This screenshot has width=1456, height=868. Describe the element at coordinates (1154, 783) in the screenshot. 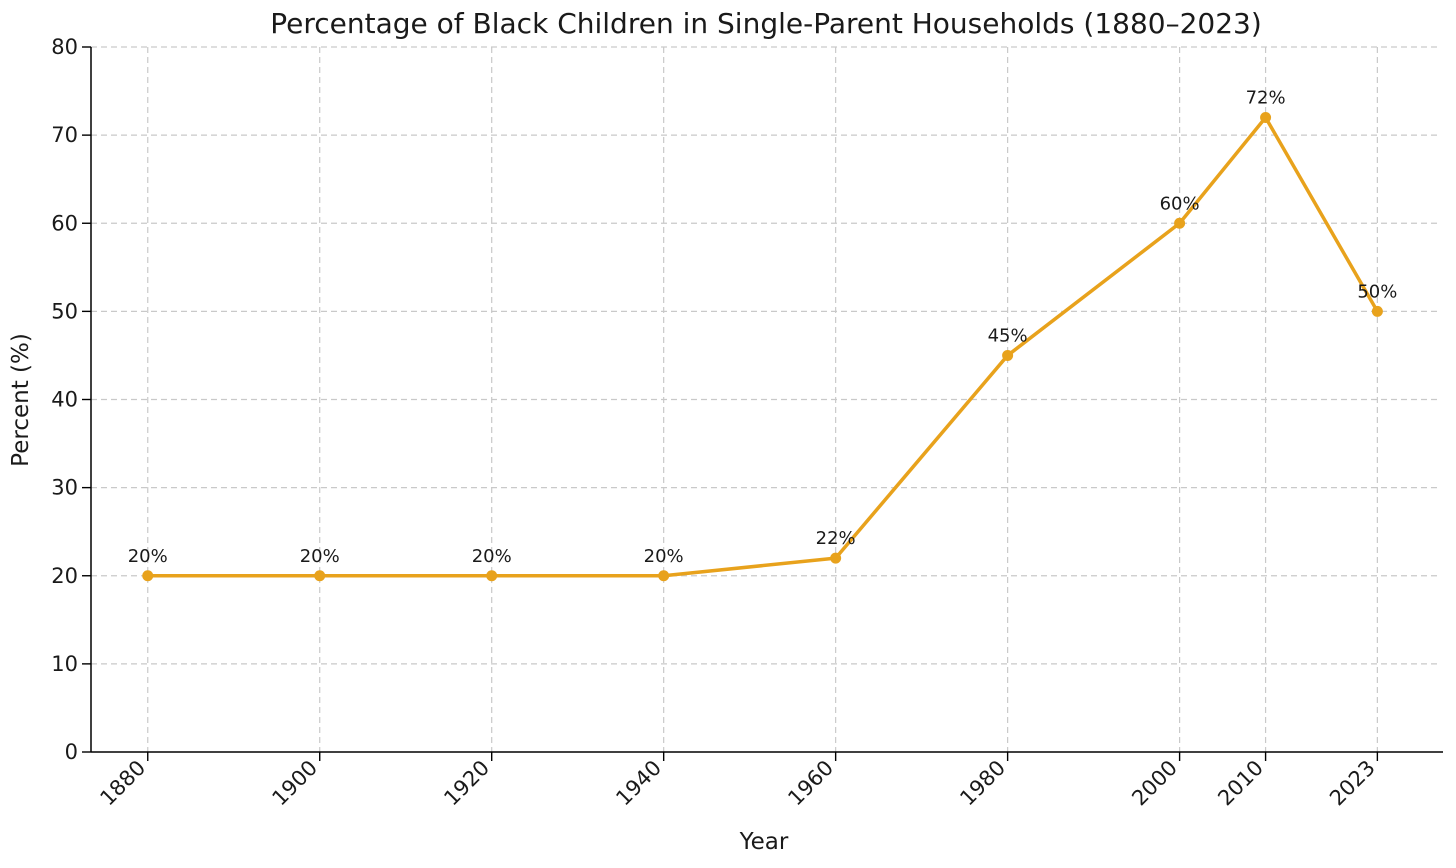

I see `x-tick-label: 2000` at that location.